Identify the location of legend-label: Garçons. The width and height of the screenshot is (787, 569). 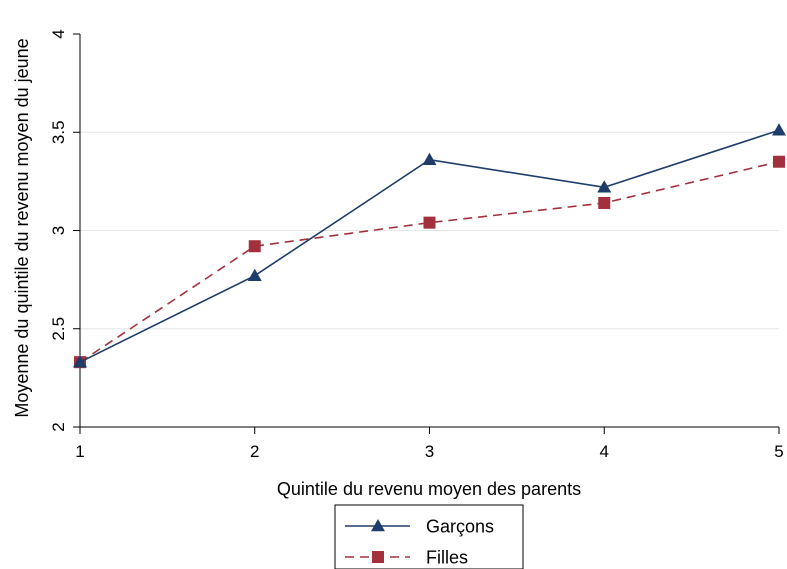
(460, 526).